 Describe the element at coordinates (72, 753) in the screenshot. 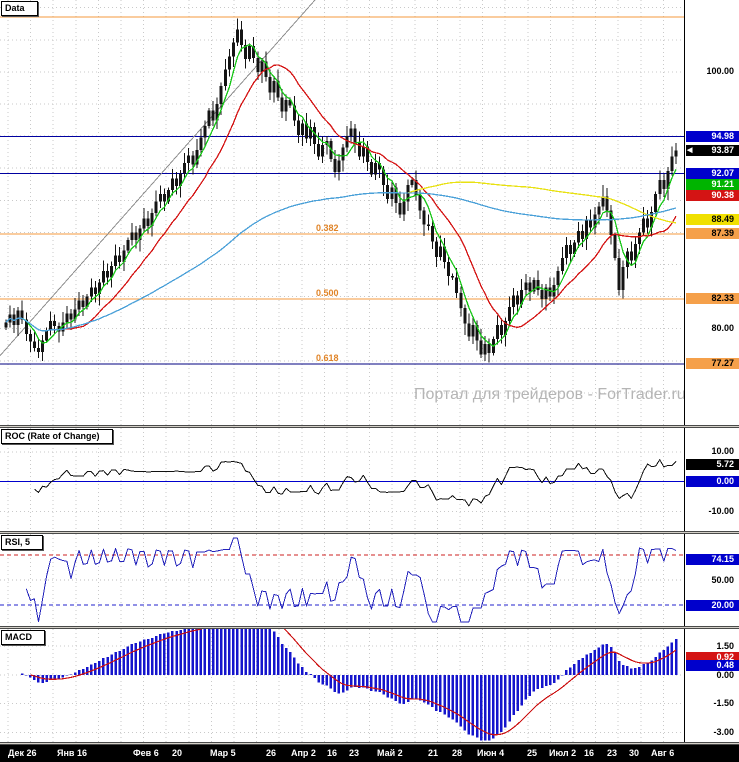

I see `date-label: Янв 16` at that location.